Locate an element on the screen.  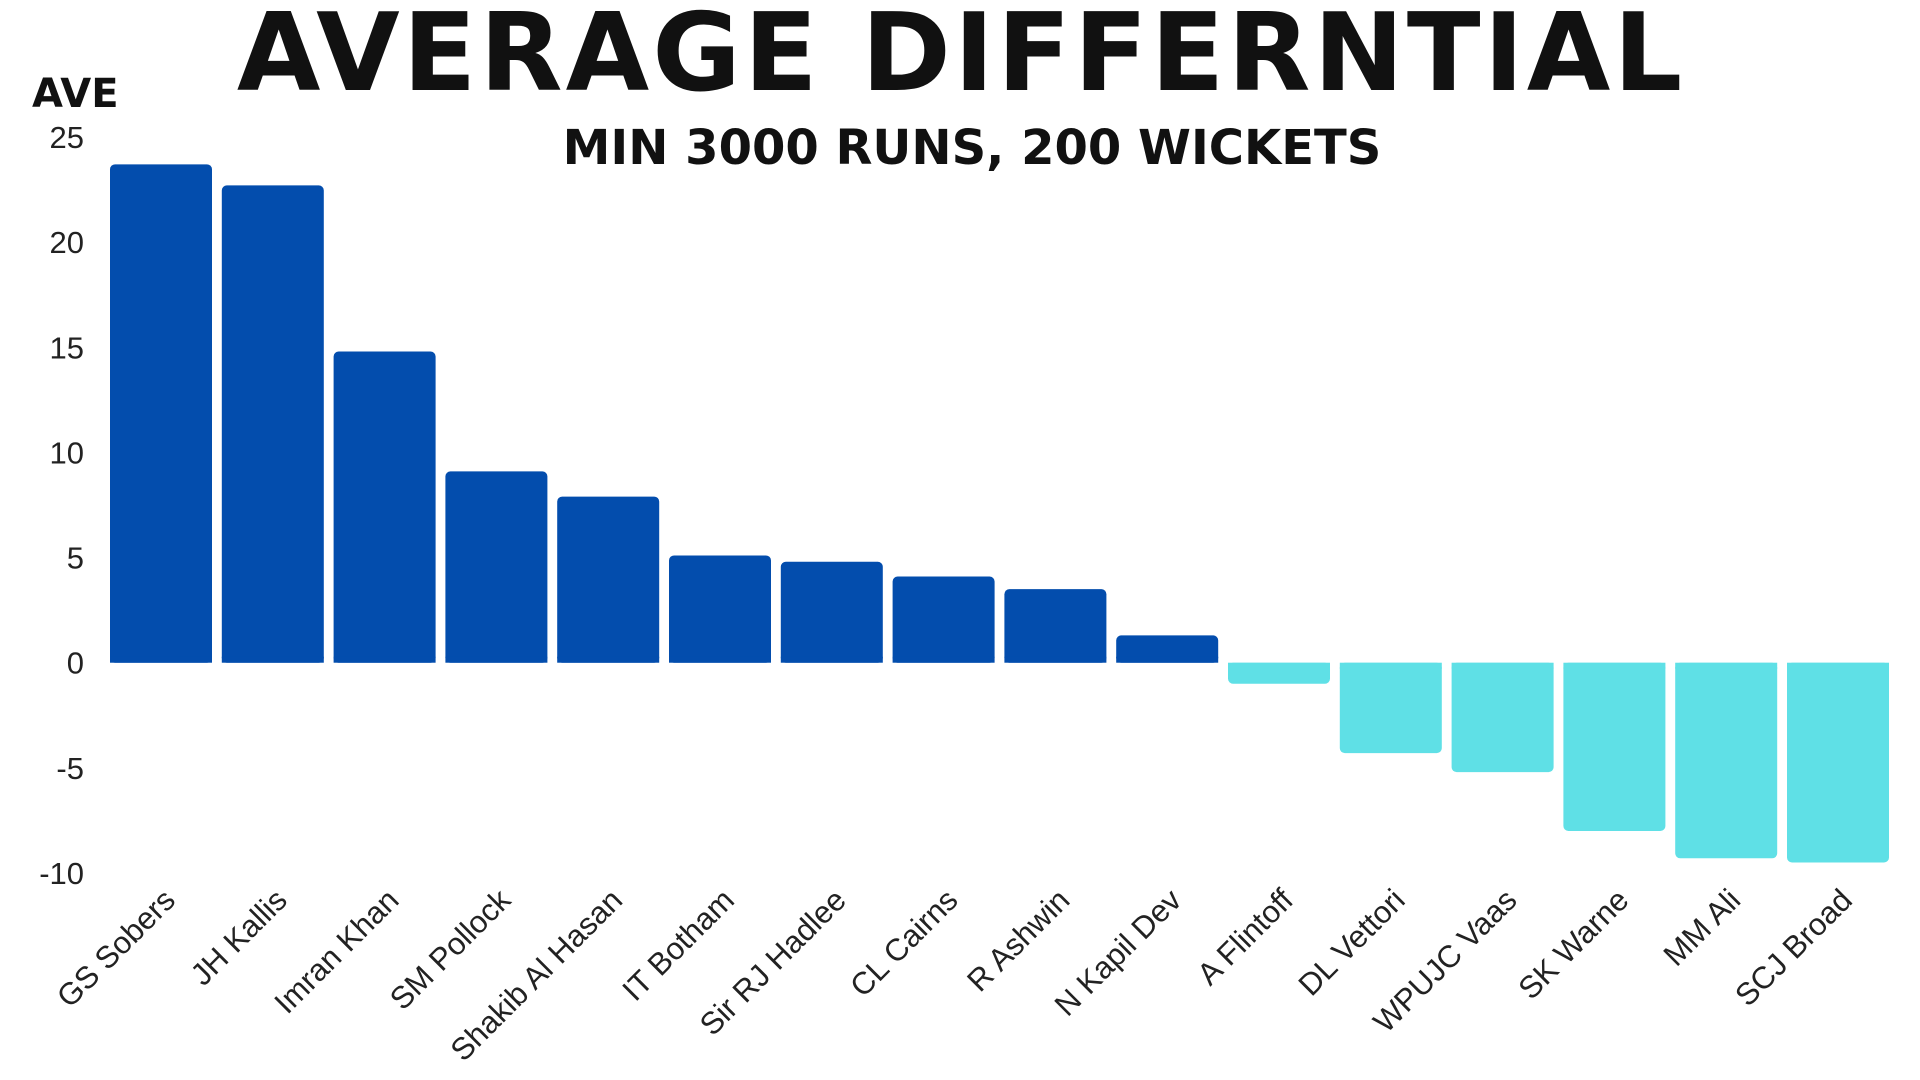
bar-n-kapil-dev is located at coordinates (1167, 649).